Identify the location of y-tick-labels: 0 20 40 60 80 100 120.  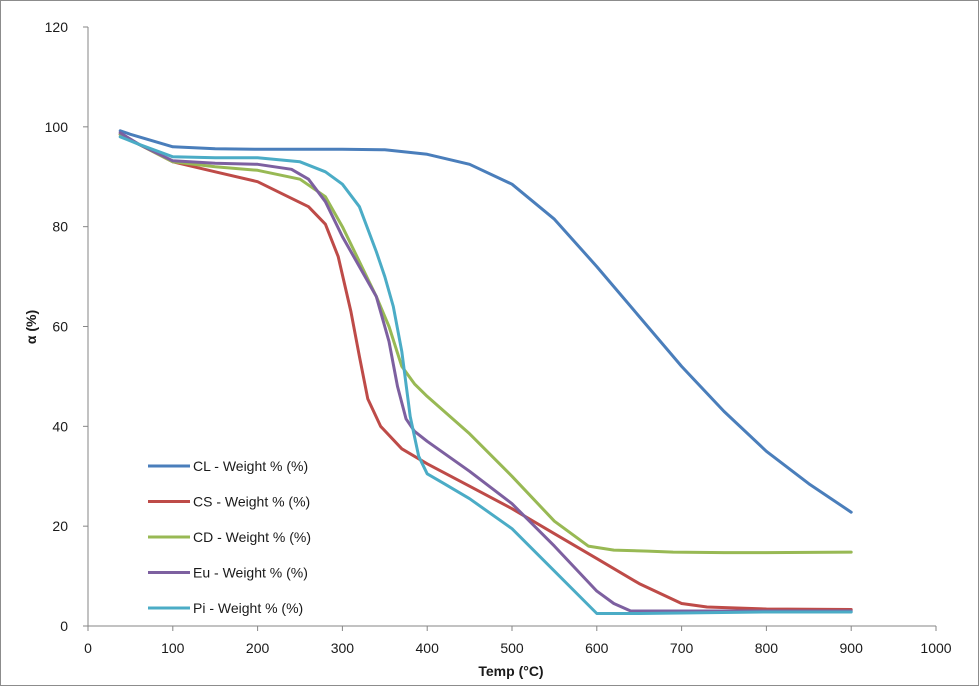
(57, 326).